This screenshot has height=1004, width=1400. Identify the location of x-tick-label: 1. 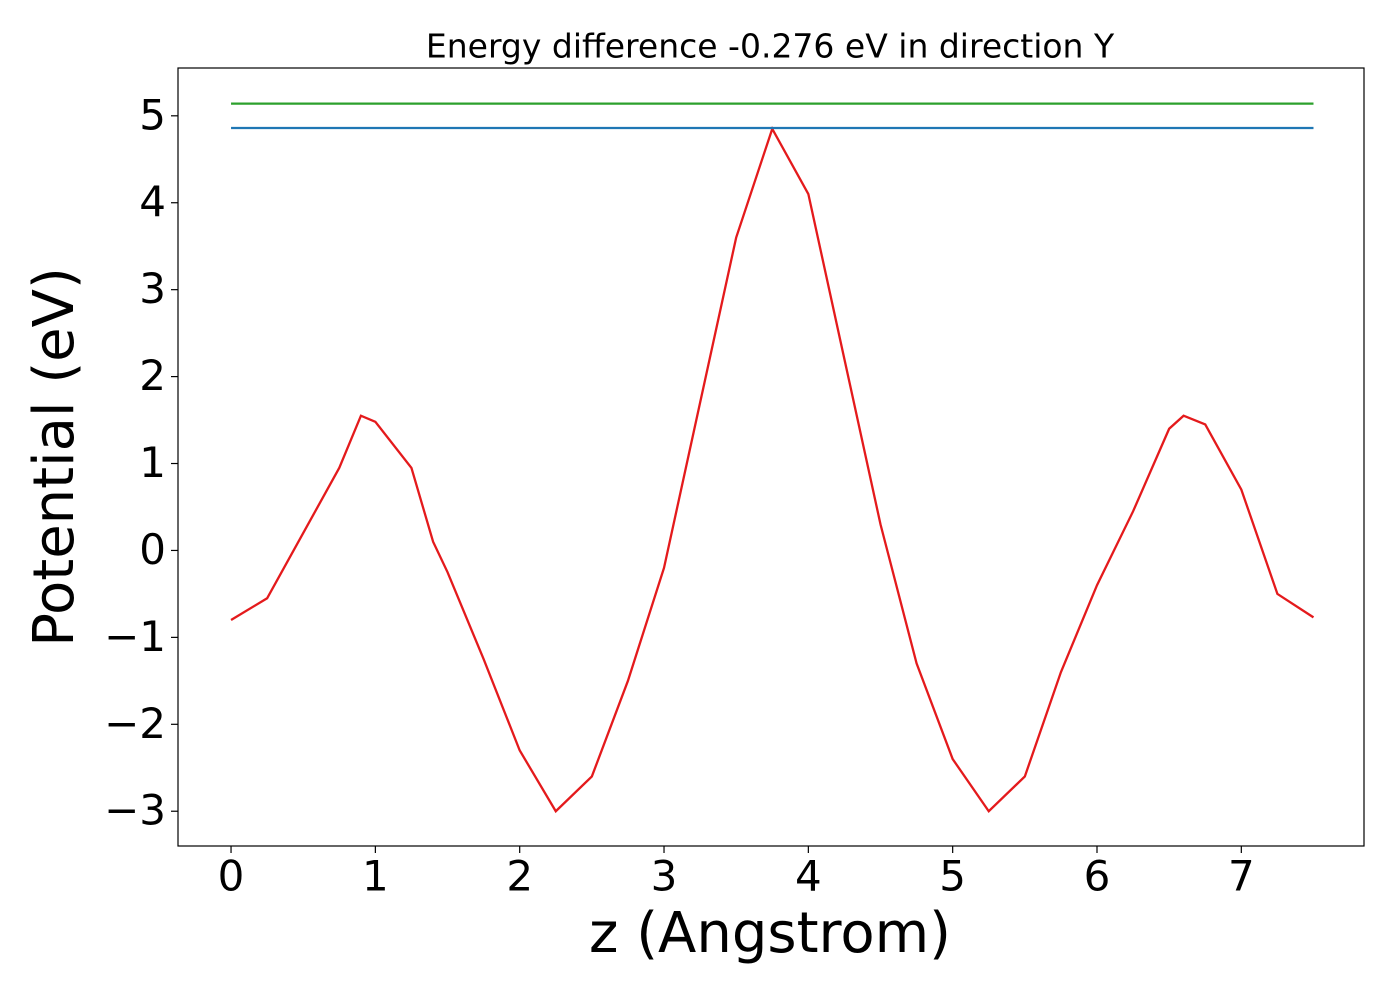
(375, 876).